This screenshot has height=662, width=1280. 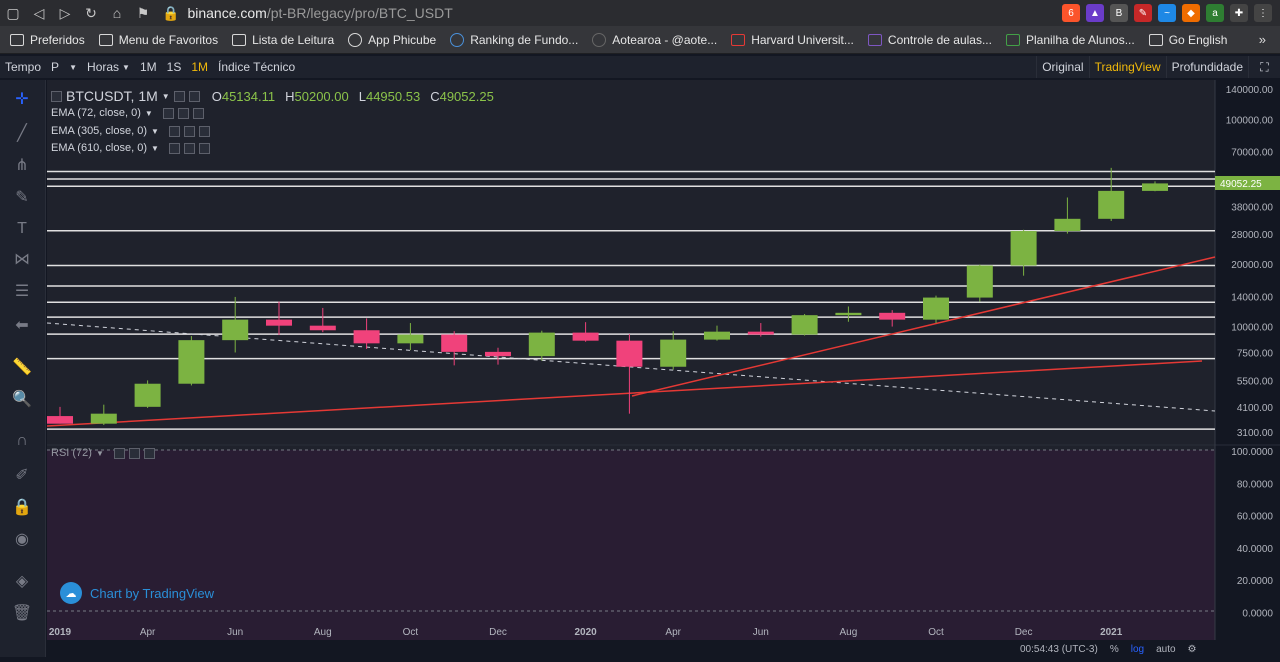 What do you see at coordinates (60, 632) in the screenshot?
I see `time-axis-label: 2019` at bounding box center [60, 632].